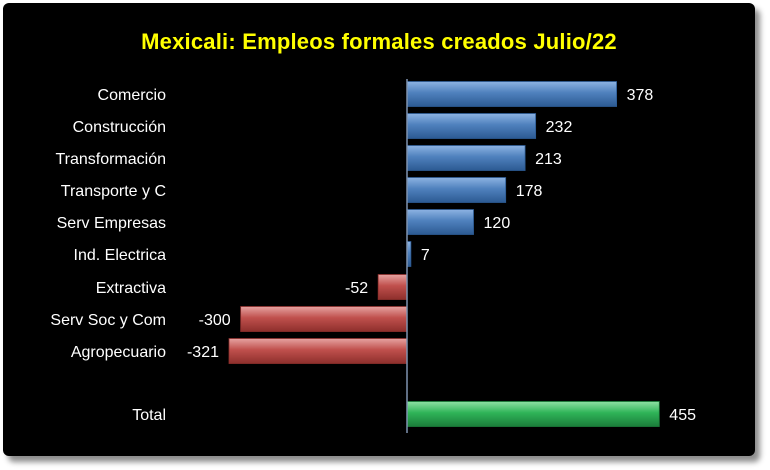  What do you see at coordinates (110, 159) in the screenshot?
I see `category-label-transformacion: Transformación` at bounding box center [110, 159].